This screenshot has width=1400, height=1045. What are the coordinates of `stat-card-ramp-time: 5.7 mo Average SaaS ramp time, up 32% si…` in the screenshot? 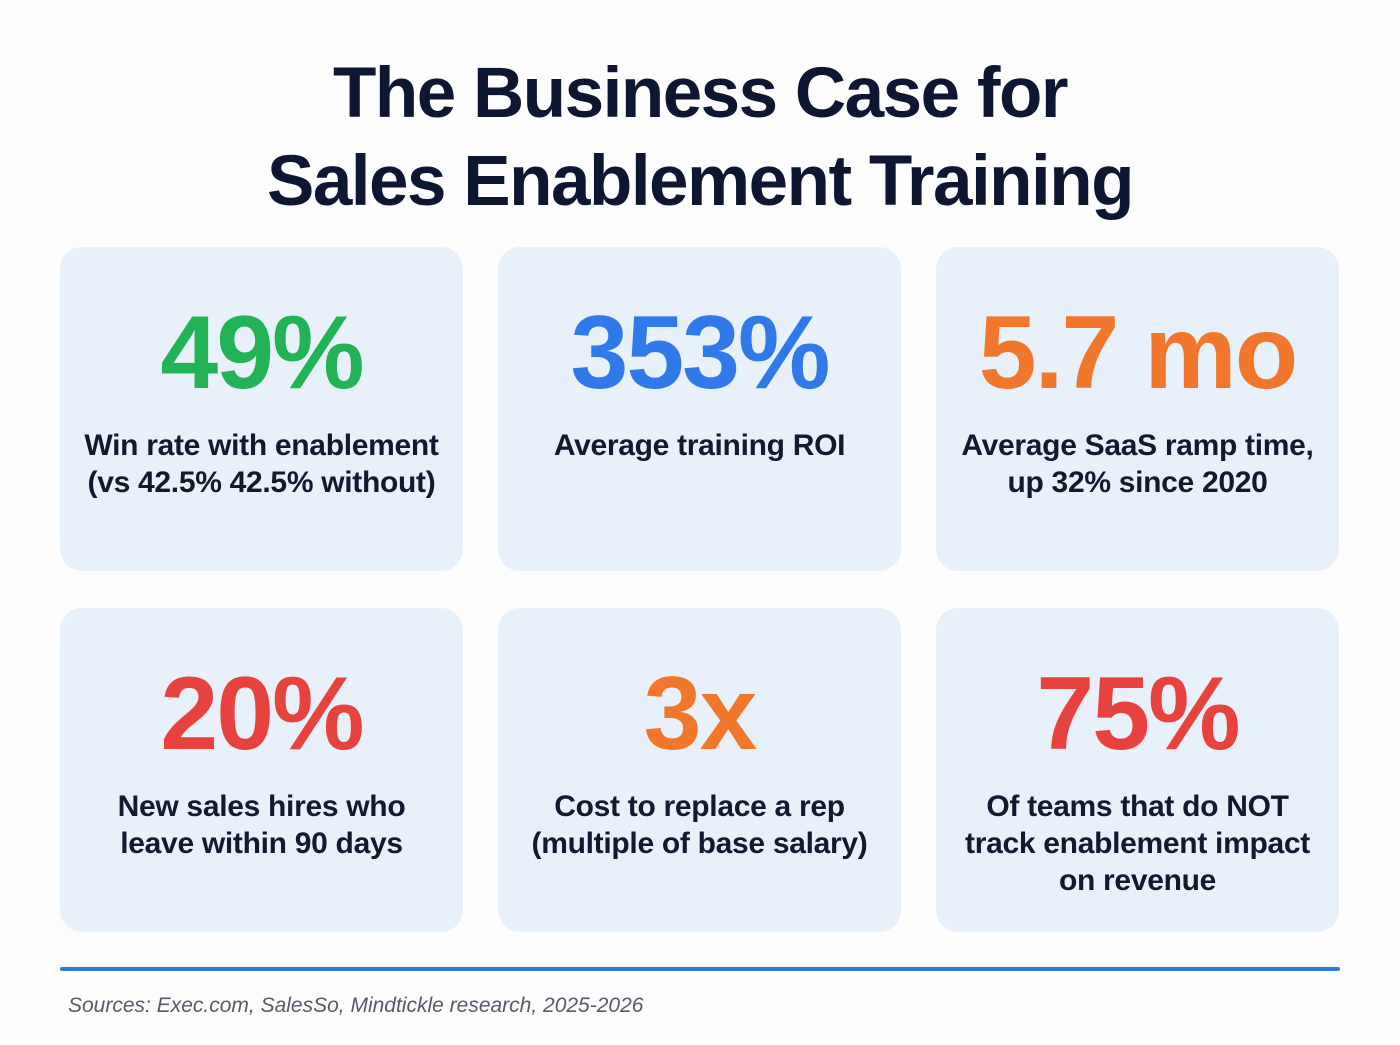 It's located at (1137, 409).